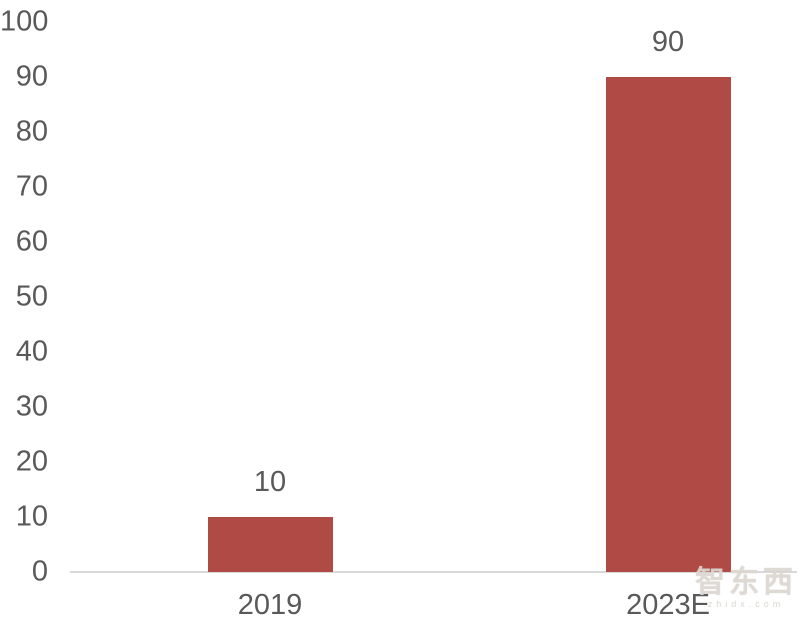  I want to click on data-label-2023E: 90, so click(668, 42).